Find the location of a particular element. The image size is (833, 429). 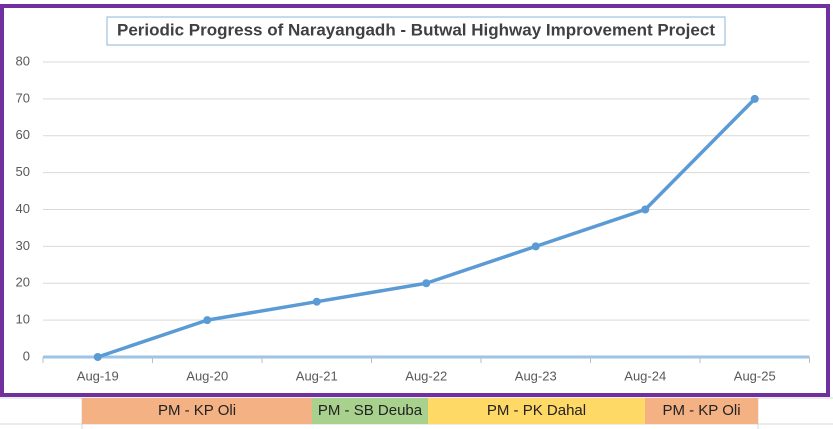

y-tick-label: 30 is located at coordinates (23, 245).